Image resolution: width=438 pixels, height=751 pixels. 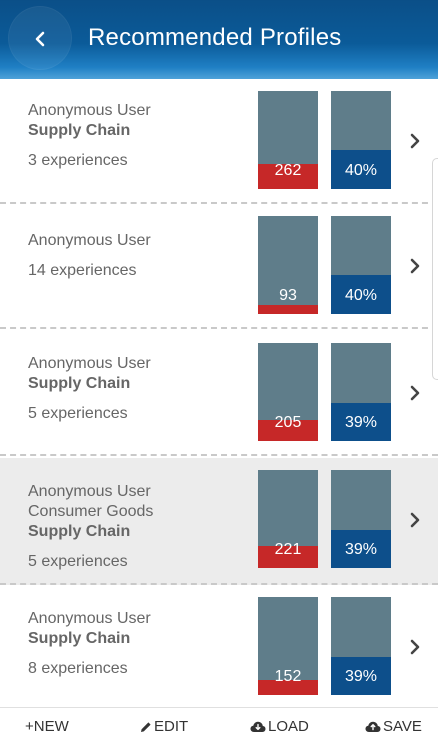 What do you see at coordinates (215, 37) in the screenshot?
I see `page-title: Recommended Profiles` at bounding box center [215, 37].